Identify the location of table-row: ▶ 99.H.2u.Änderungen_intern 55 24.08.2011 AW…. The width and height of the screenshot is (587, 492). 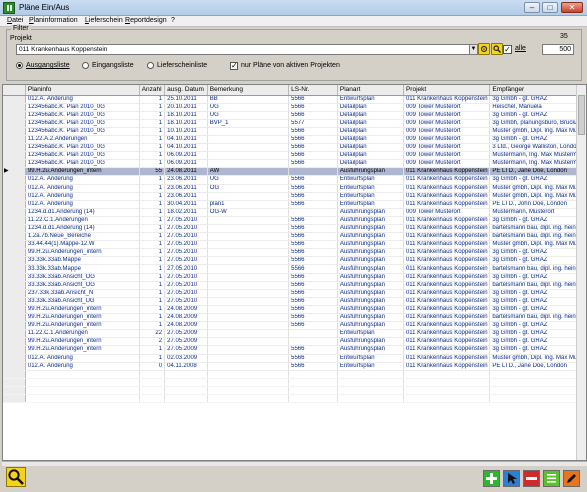
(294, 172).